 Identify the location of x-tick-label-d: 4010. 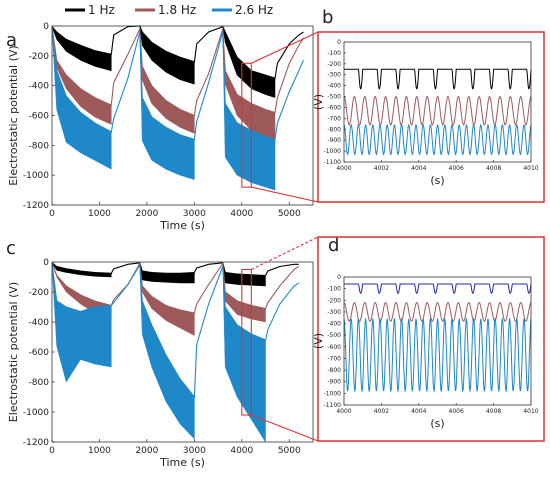
(530, 411).